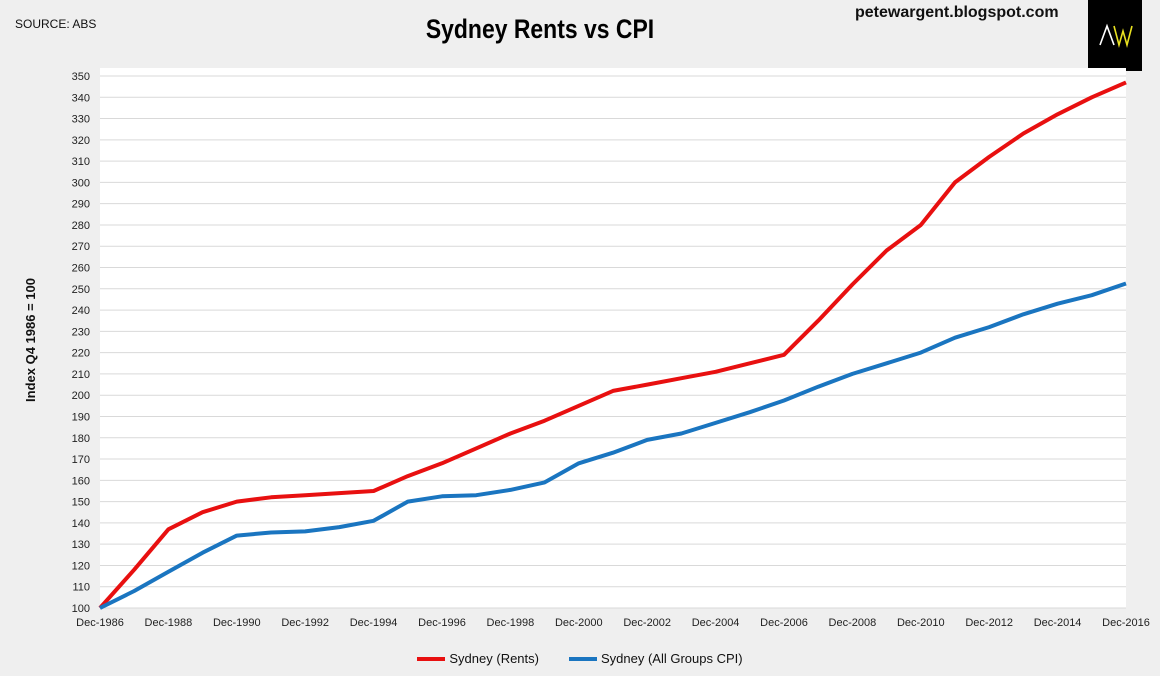 Image resolution: width=1160 pixels, height=676 pixels. What do you see at coordinates (81, 77) in the screenshot?
I see `y-tick-label: 350` at bounding box center [81, 77].